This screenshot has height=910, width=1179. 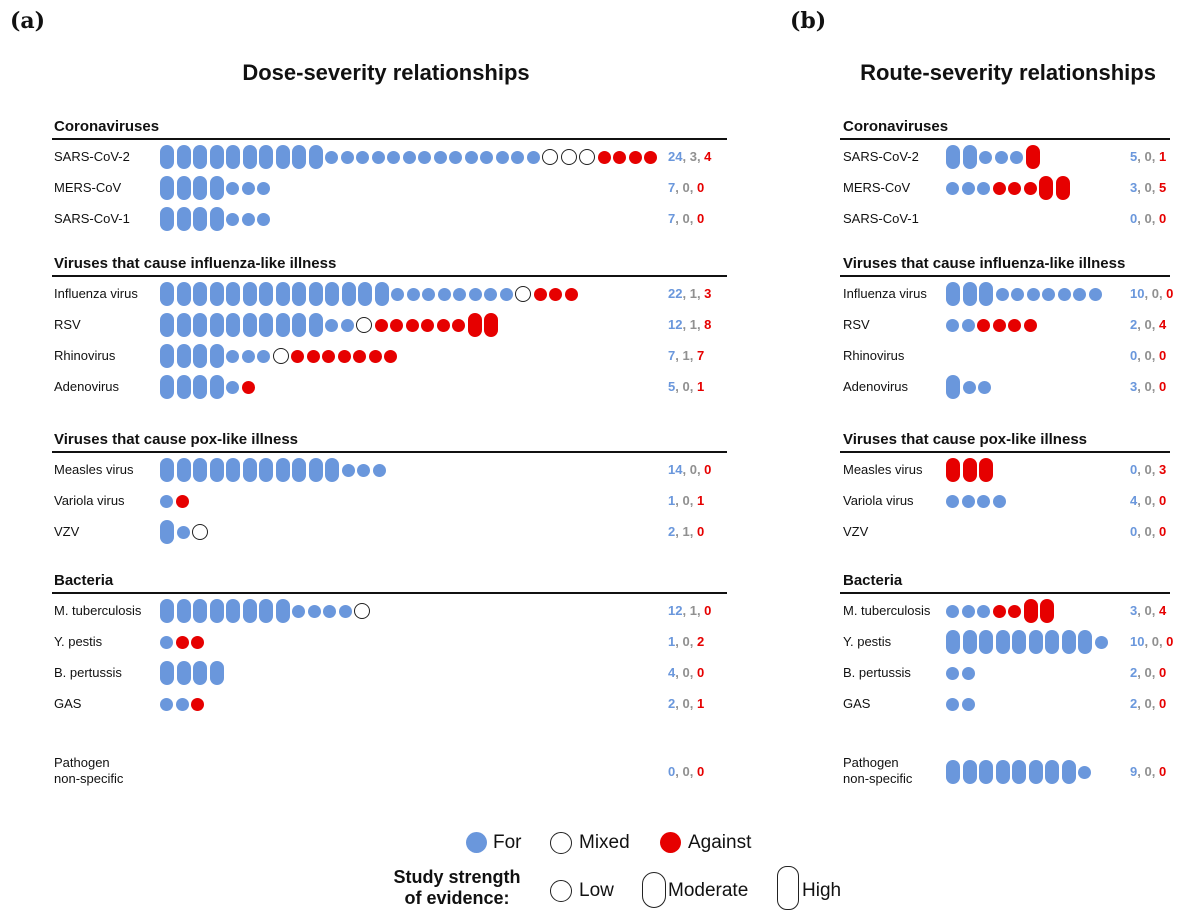 What do you see at coordinates (561, 891) in the screenshot?
I see `low-strength-legend-icon` at bounding box center [561, 891].